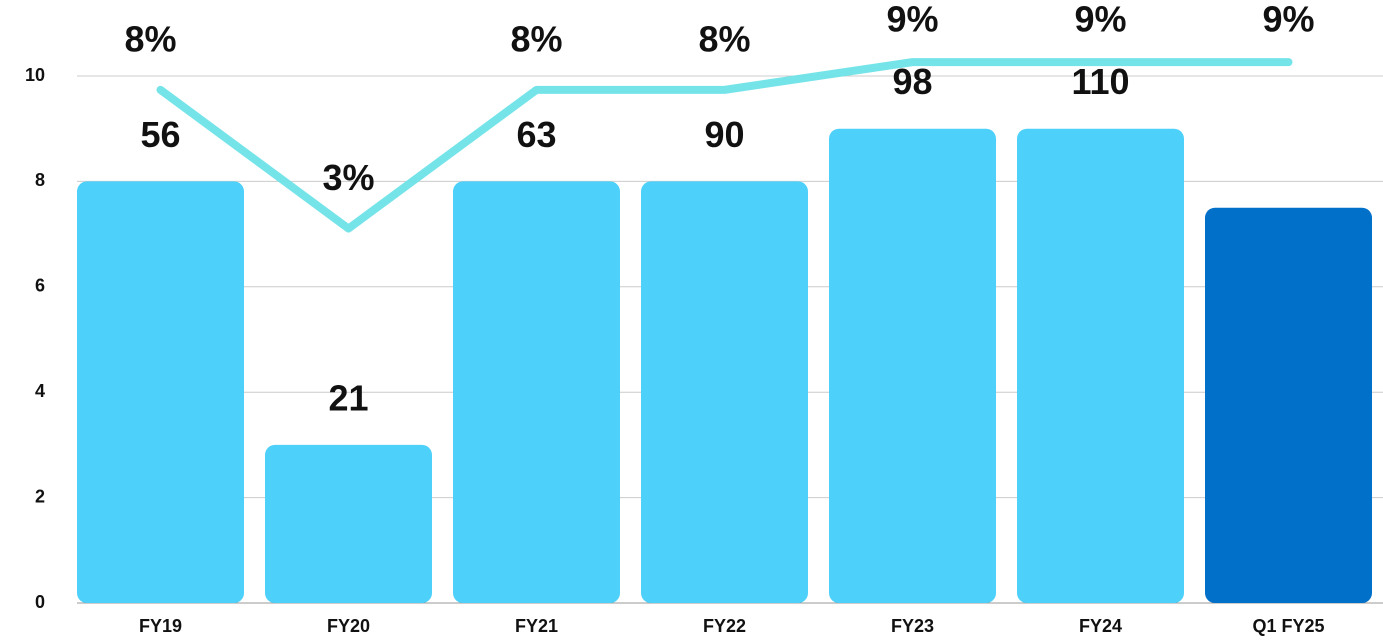 This screenshot has height=644, width=1383. Describe the element at coordinates (724, 626) in the screenshot. I see `x-tick-label: FY22` at that location.